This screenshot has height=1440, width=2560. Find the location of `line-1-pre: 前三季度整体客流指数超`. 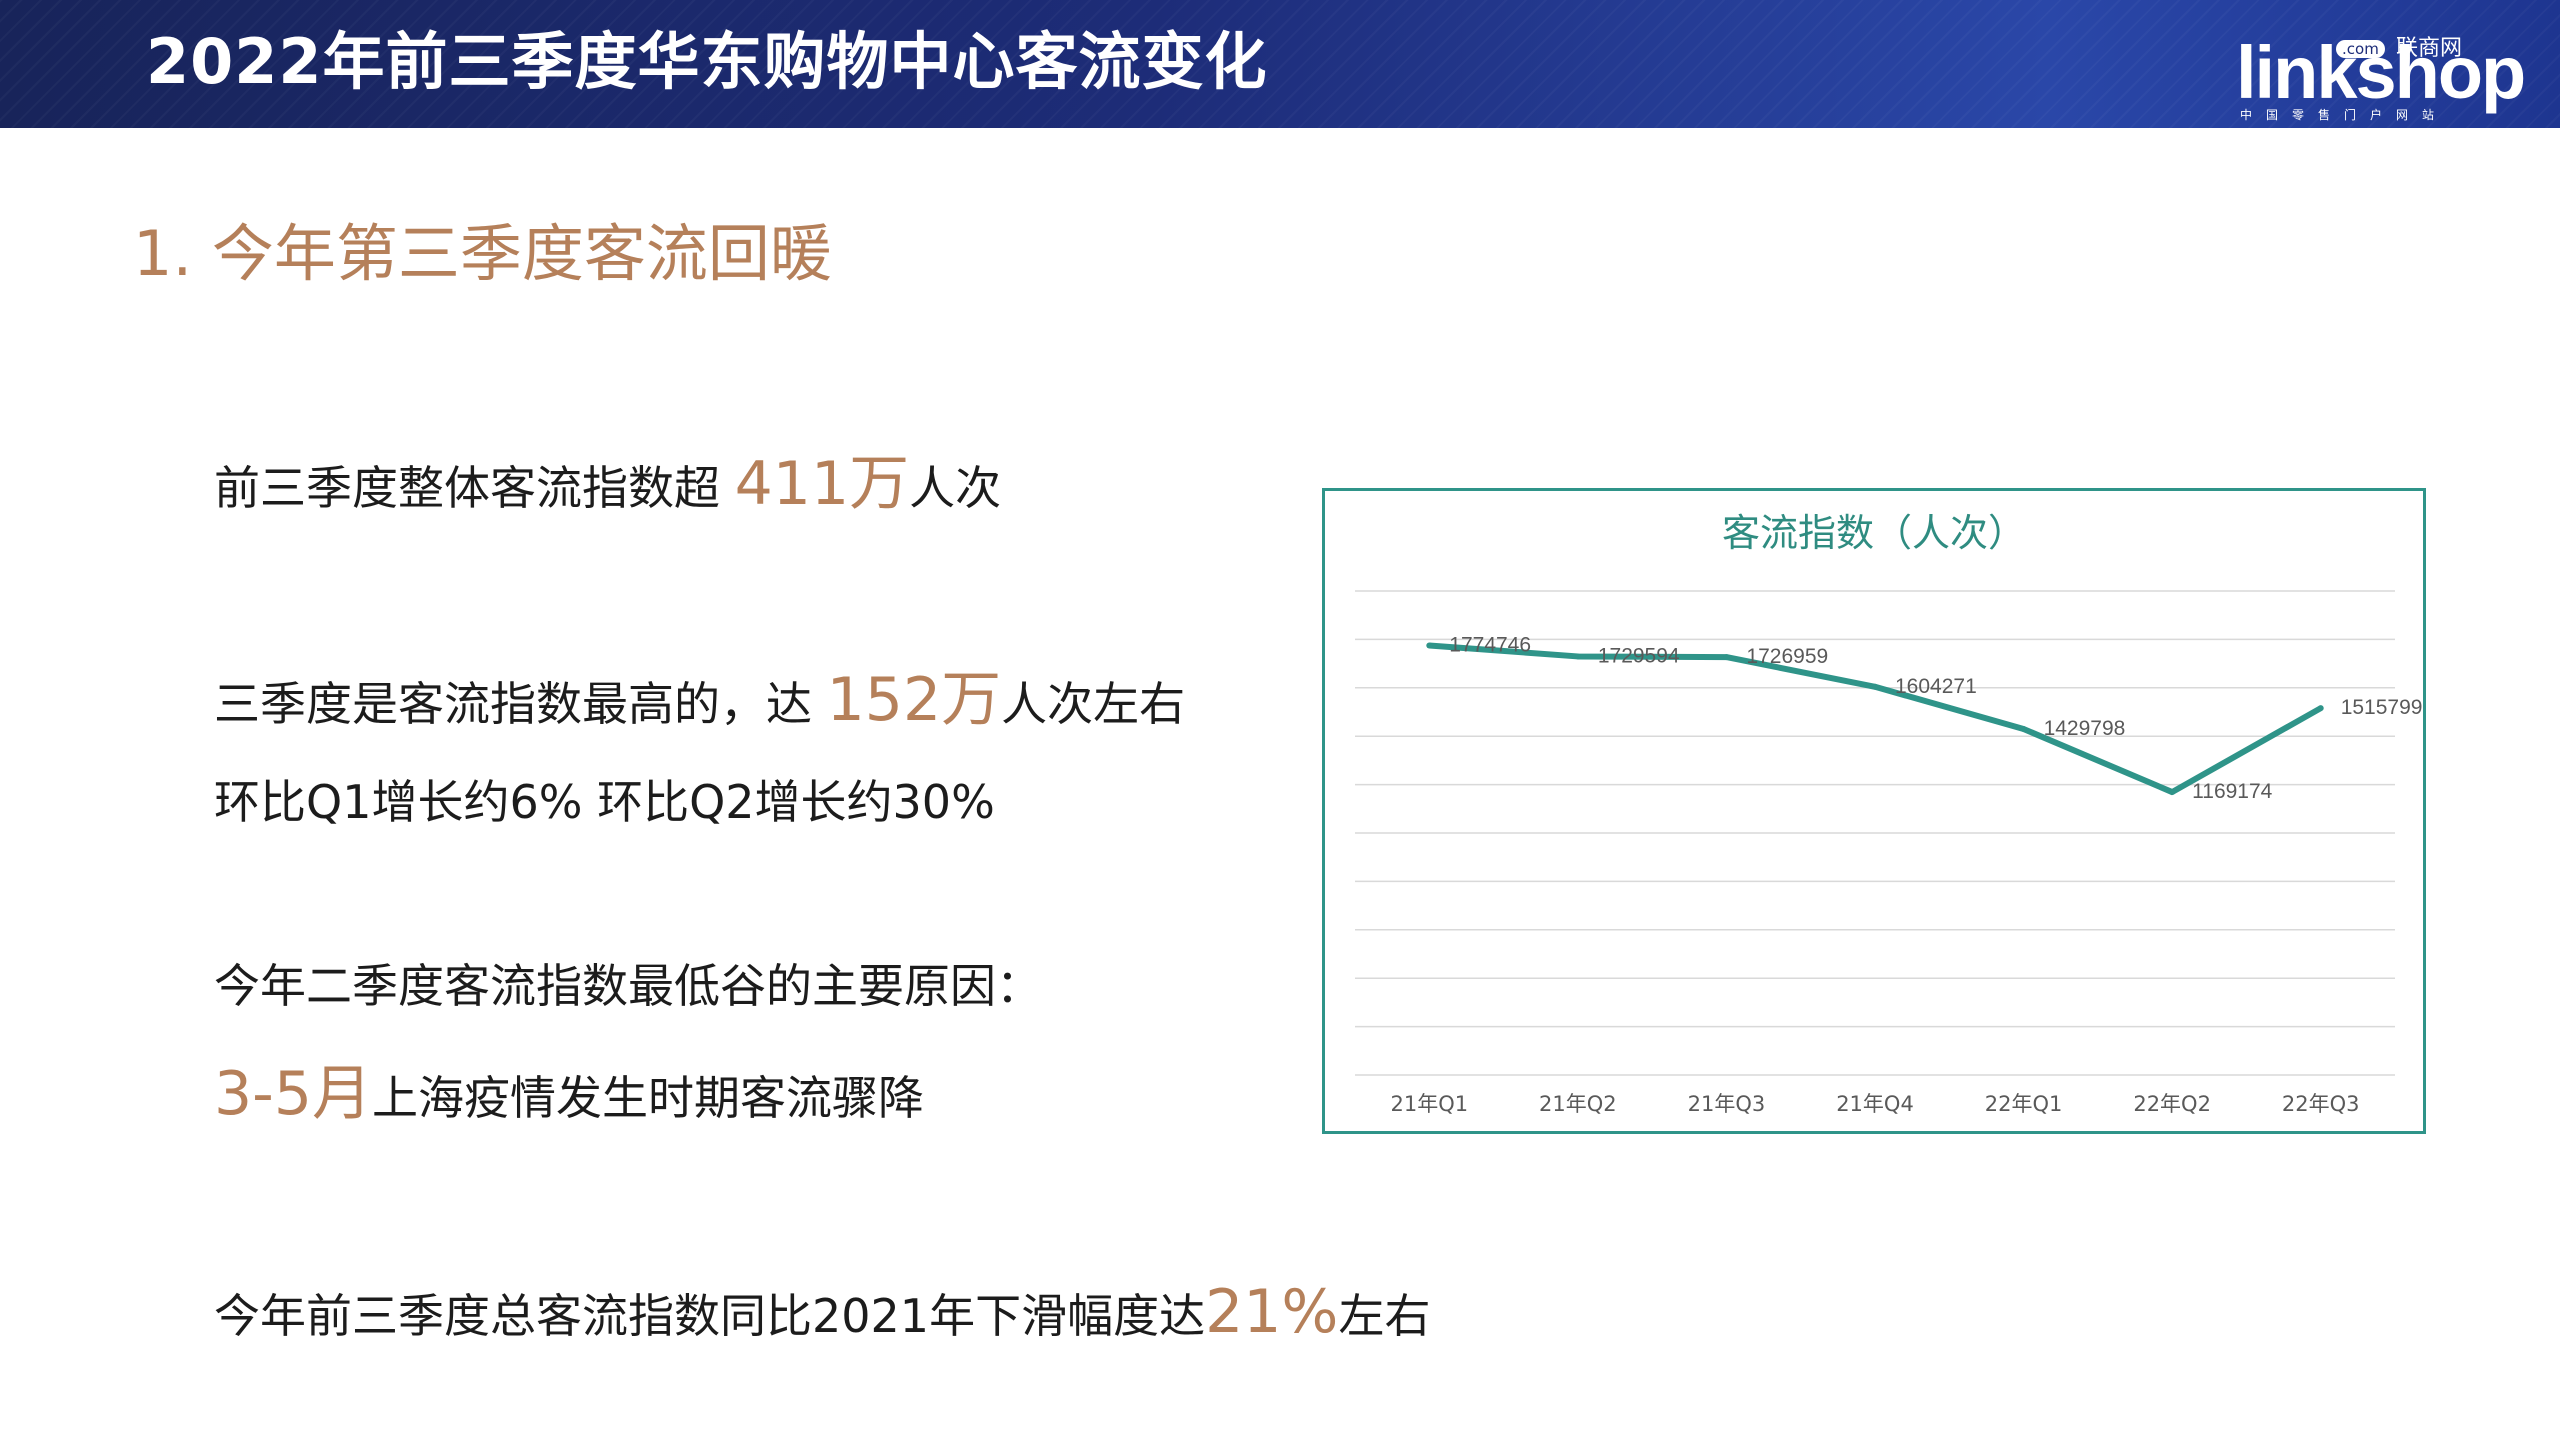

line-1-pre: 前三季度整体客流指数超 is located at coordinates (474, 488).